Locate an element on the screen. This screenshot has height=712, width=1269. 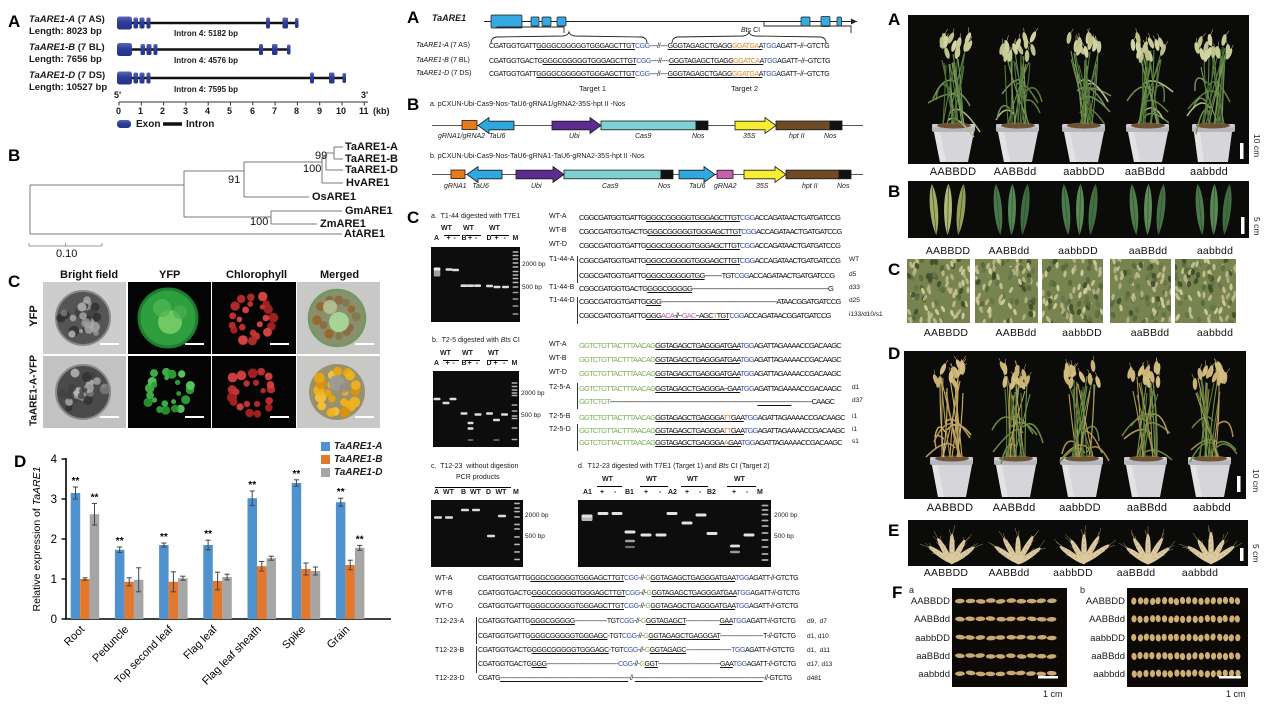
svg-text: 3 is located at coordinates (54, 500).